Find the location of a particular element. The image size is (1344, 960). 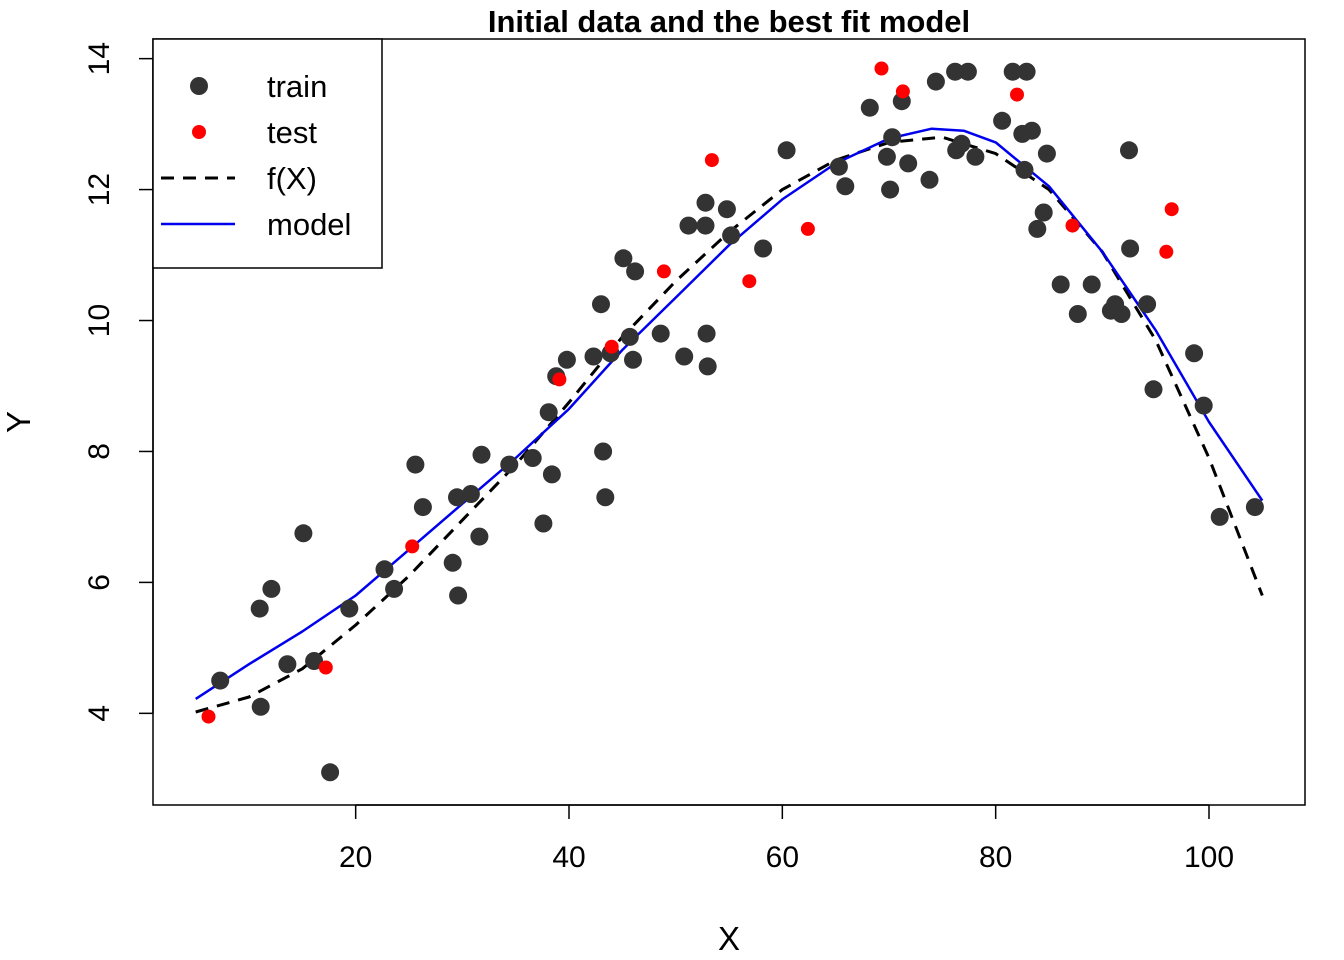

y-tick-label: 14 is located at coordinates (99, 58).